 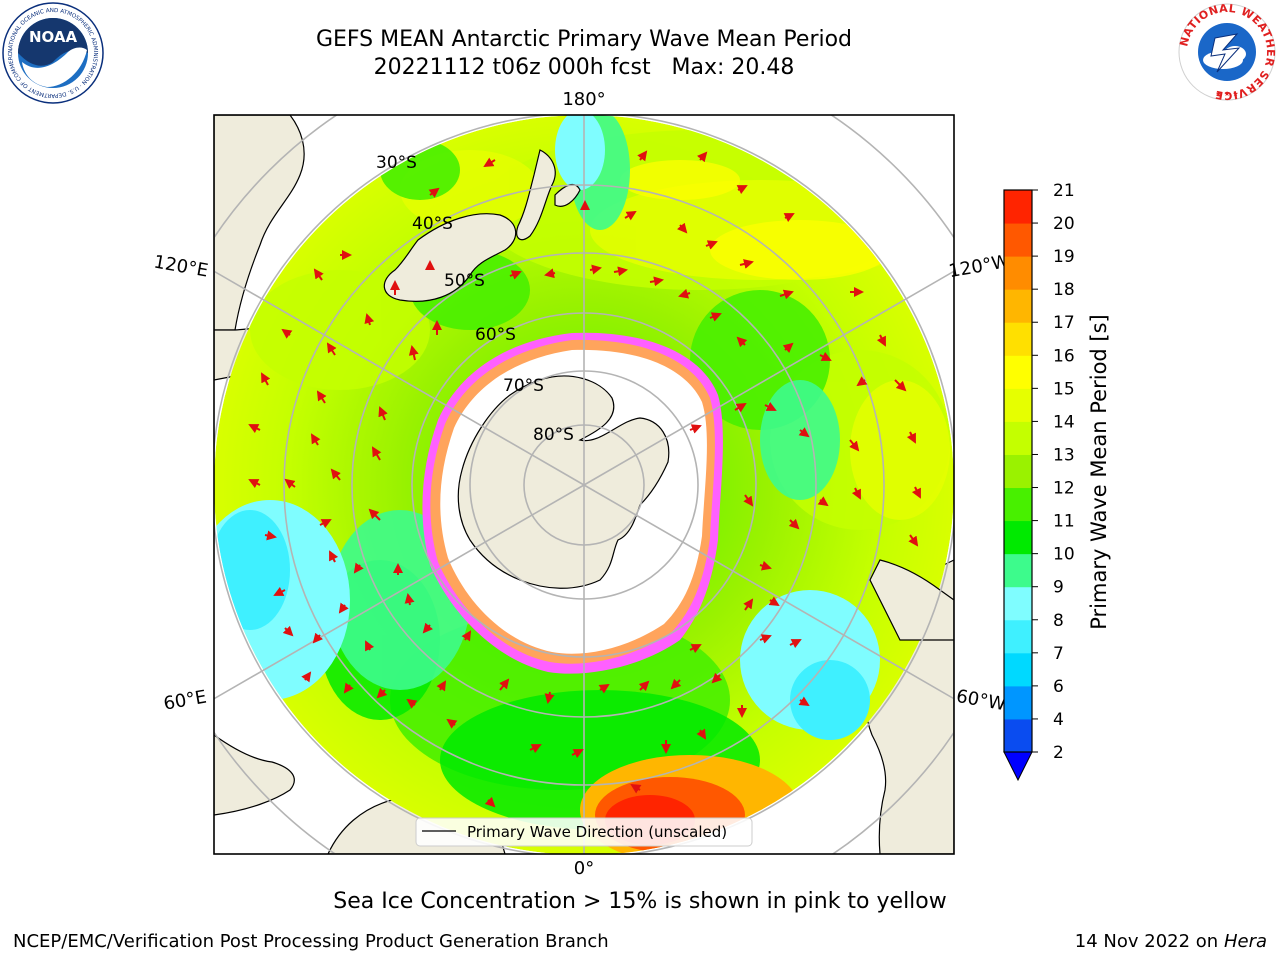 I want to click on map-legend: Primary Wave Direction (unscaled), so click(x=584, y=832).